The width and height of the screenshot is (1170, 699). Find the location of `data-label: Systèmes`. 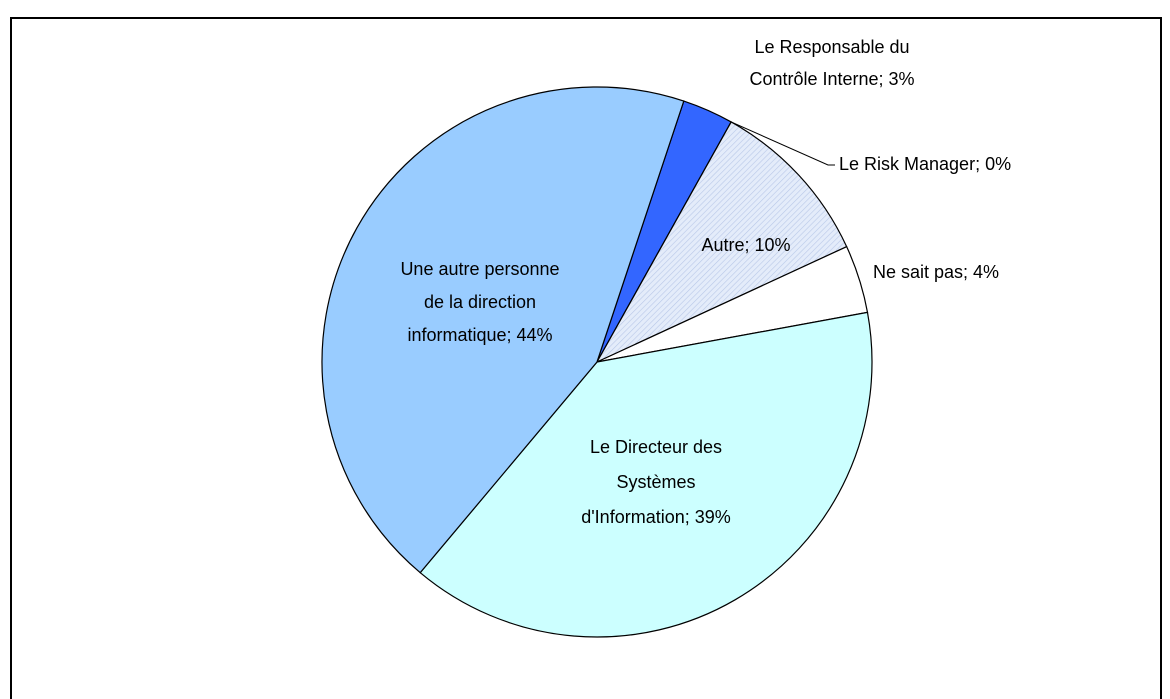

data-label: Systèmes is located at coordinates (655, 482).